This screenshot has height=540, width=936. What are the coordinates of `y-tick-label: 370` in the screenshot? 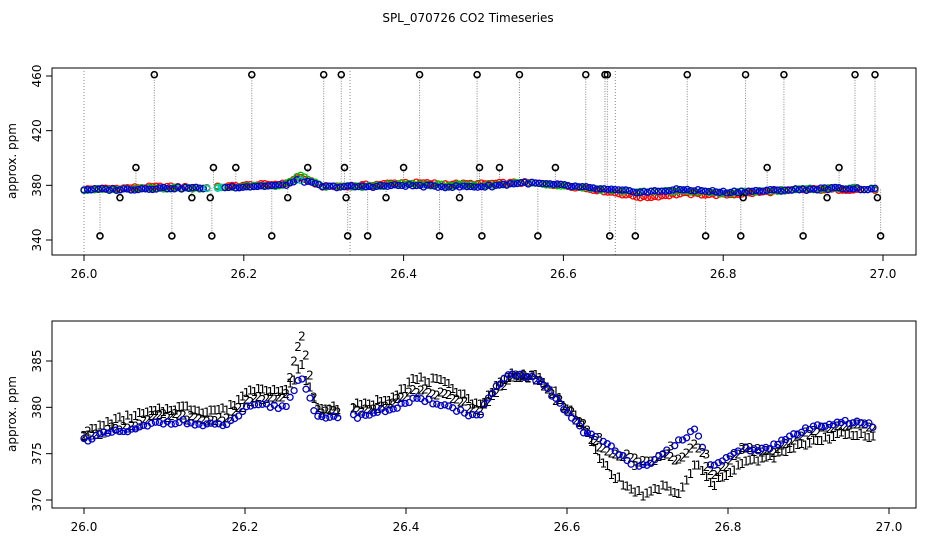 It's located at (37, 500).